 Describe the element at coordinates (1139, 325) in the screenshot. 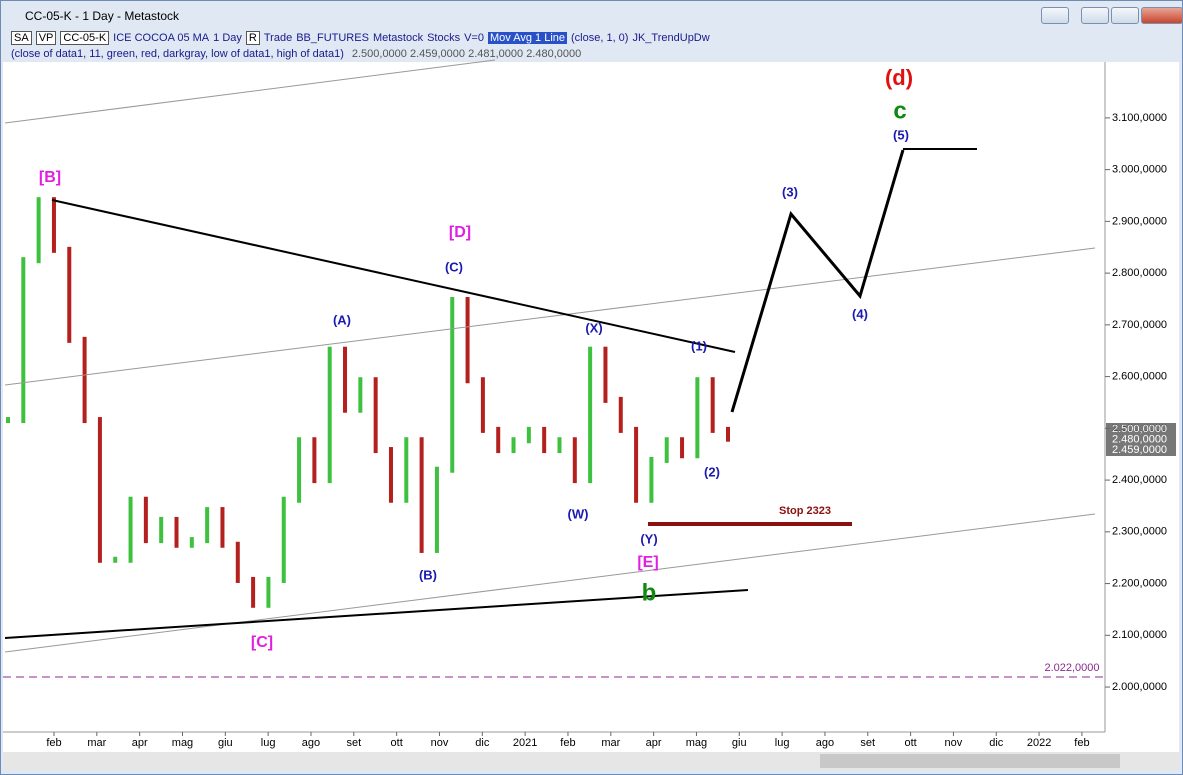

I see `y-tick-label: 2.700,0000` at that location.